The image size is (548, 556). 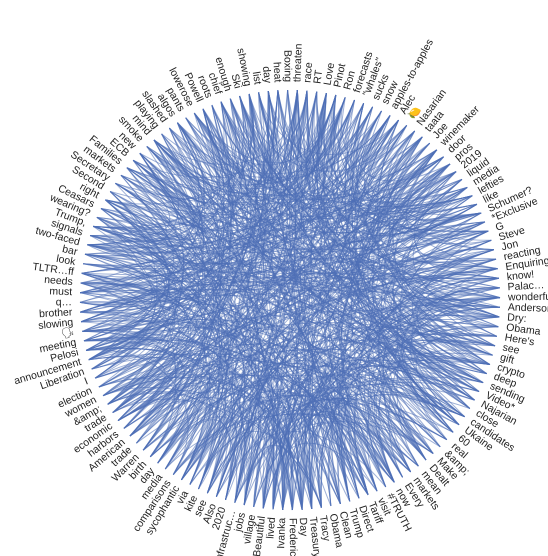 What do you see at coordinates (249, 530) in the screenshot?
I see `node-label: village` at bounding box center [249, 530].